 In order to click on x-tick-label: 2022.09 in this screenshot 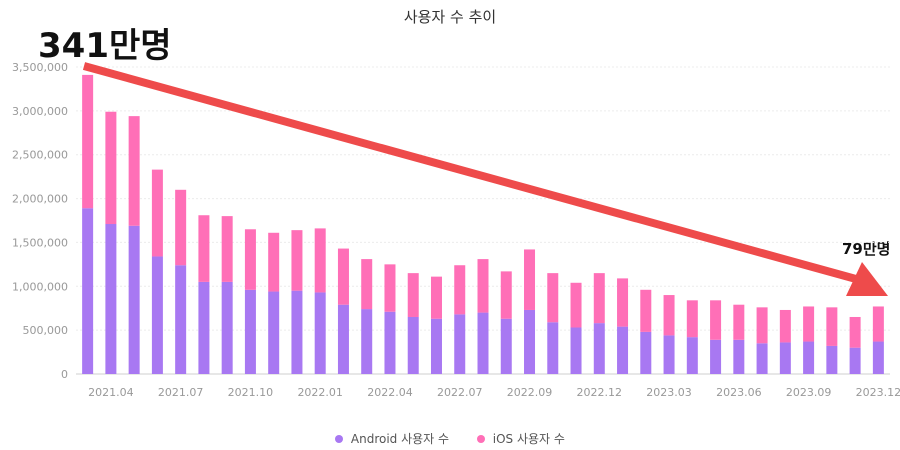, I will do `click(530, 392)`.